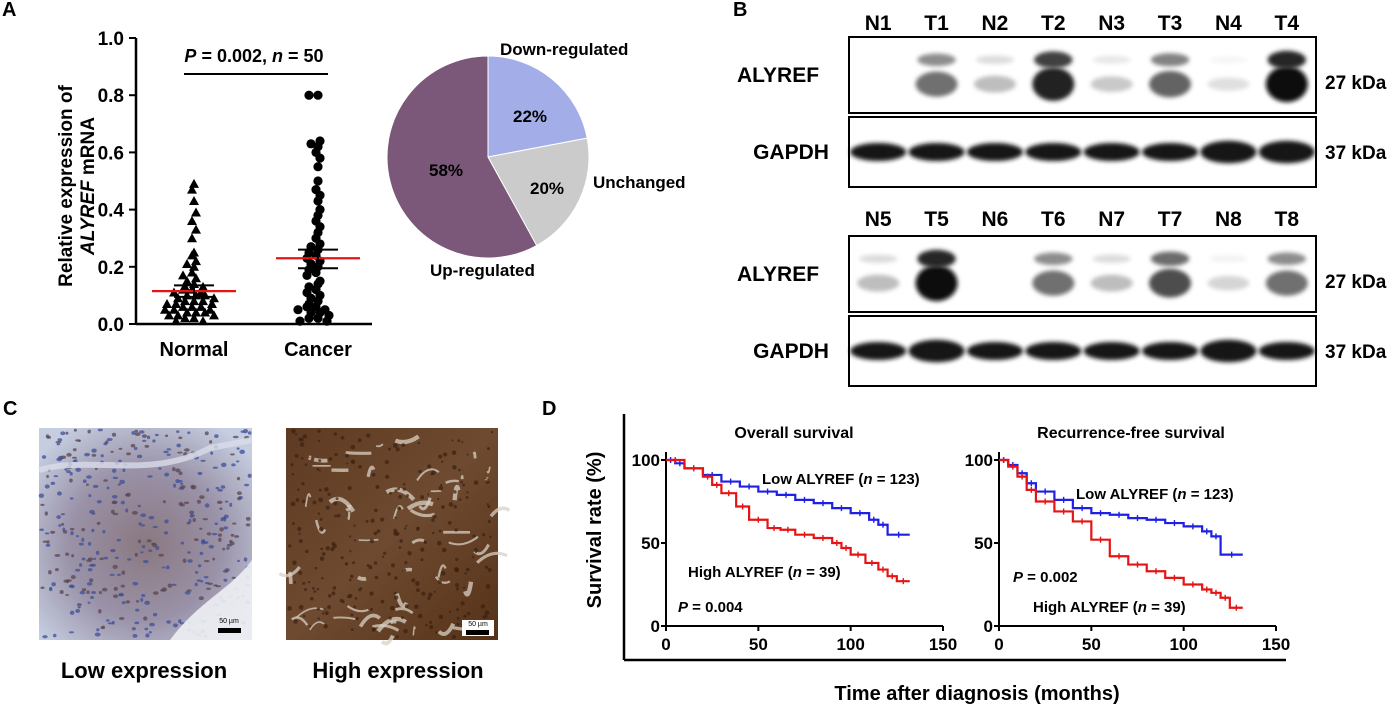 This screenshot has height=709, width=1400. Describe the element at coordinates (201, 306) in the screenshot. I see `normal-point` at that location.